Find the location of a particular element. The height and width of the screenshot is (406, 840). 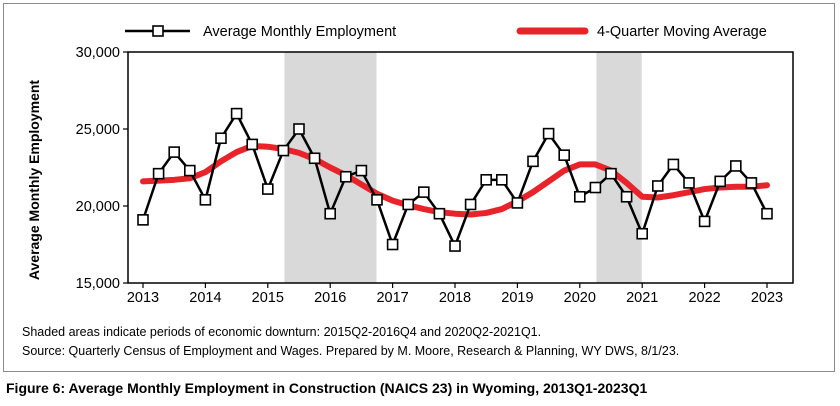

legend-label-employment: Average Monthly Employment is located at coordinates (299, 32).